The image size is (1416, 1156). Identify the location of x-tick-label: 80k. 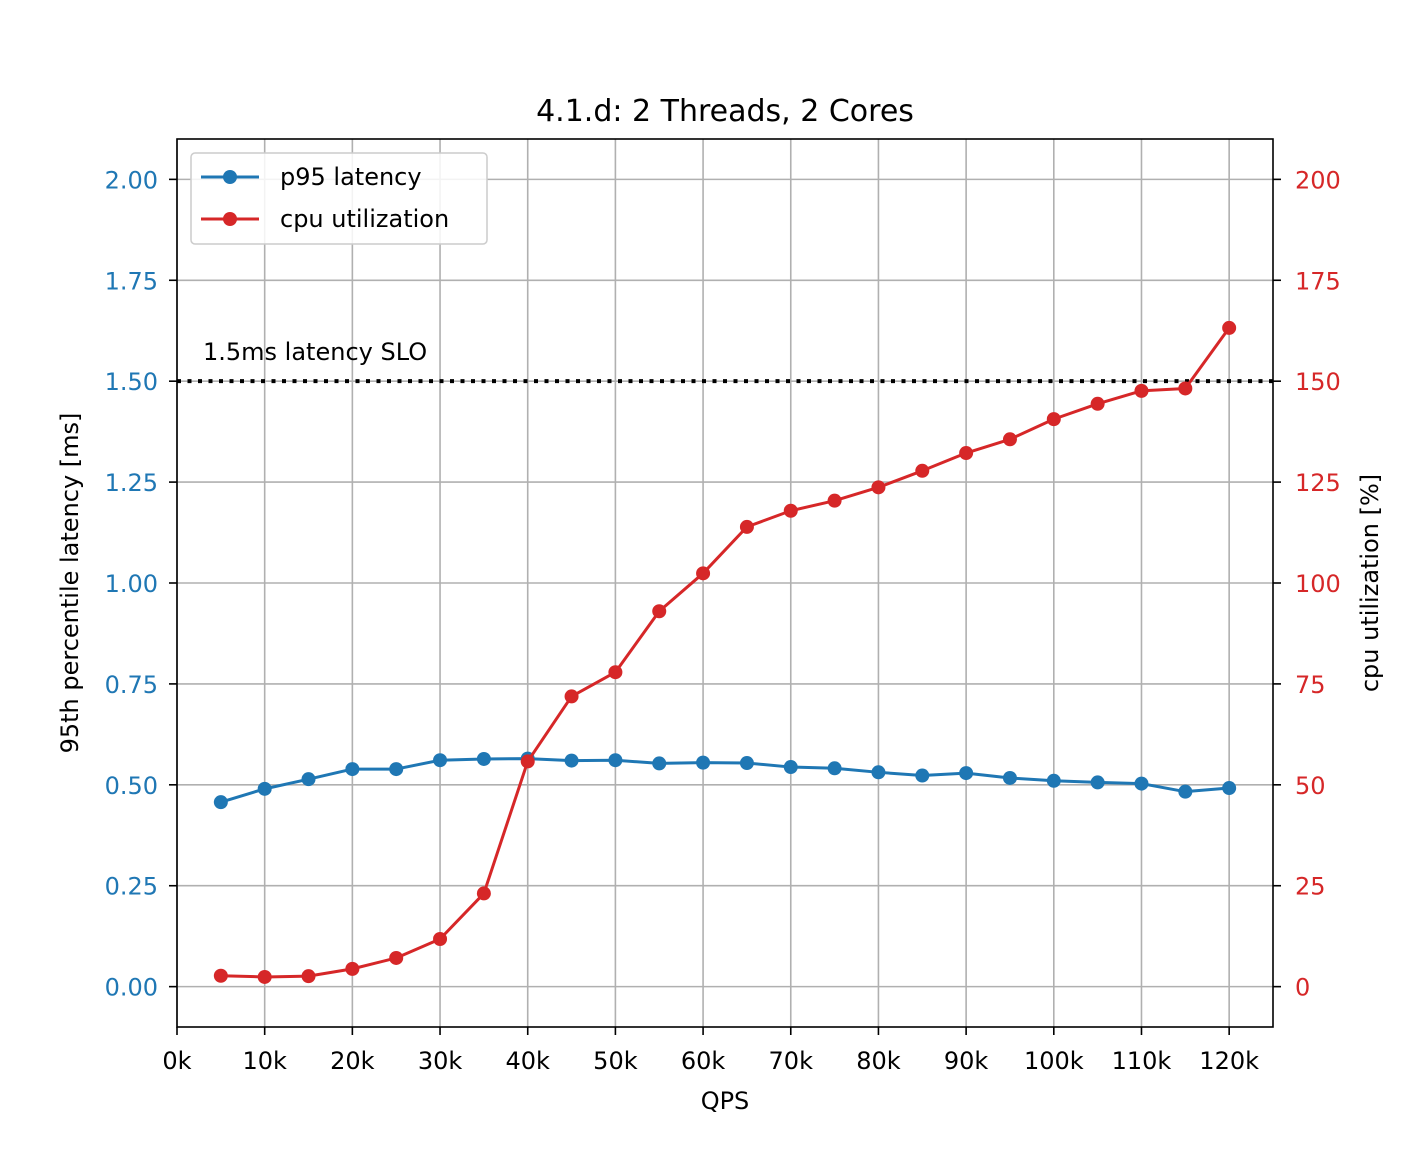
(878, 1061).